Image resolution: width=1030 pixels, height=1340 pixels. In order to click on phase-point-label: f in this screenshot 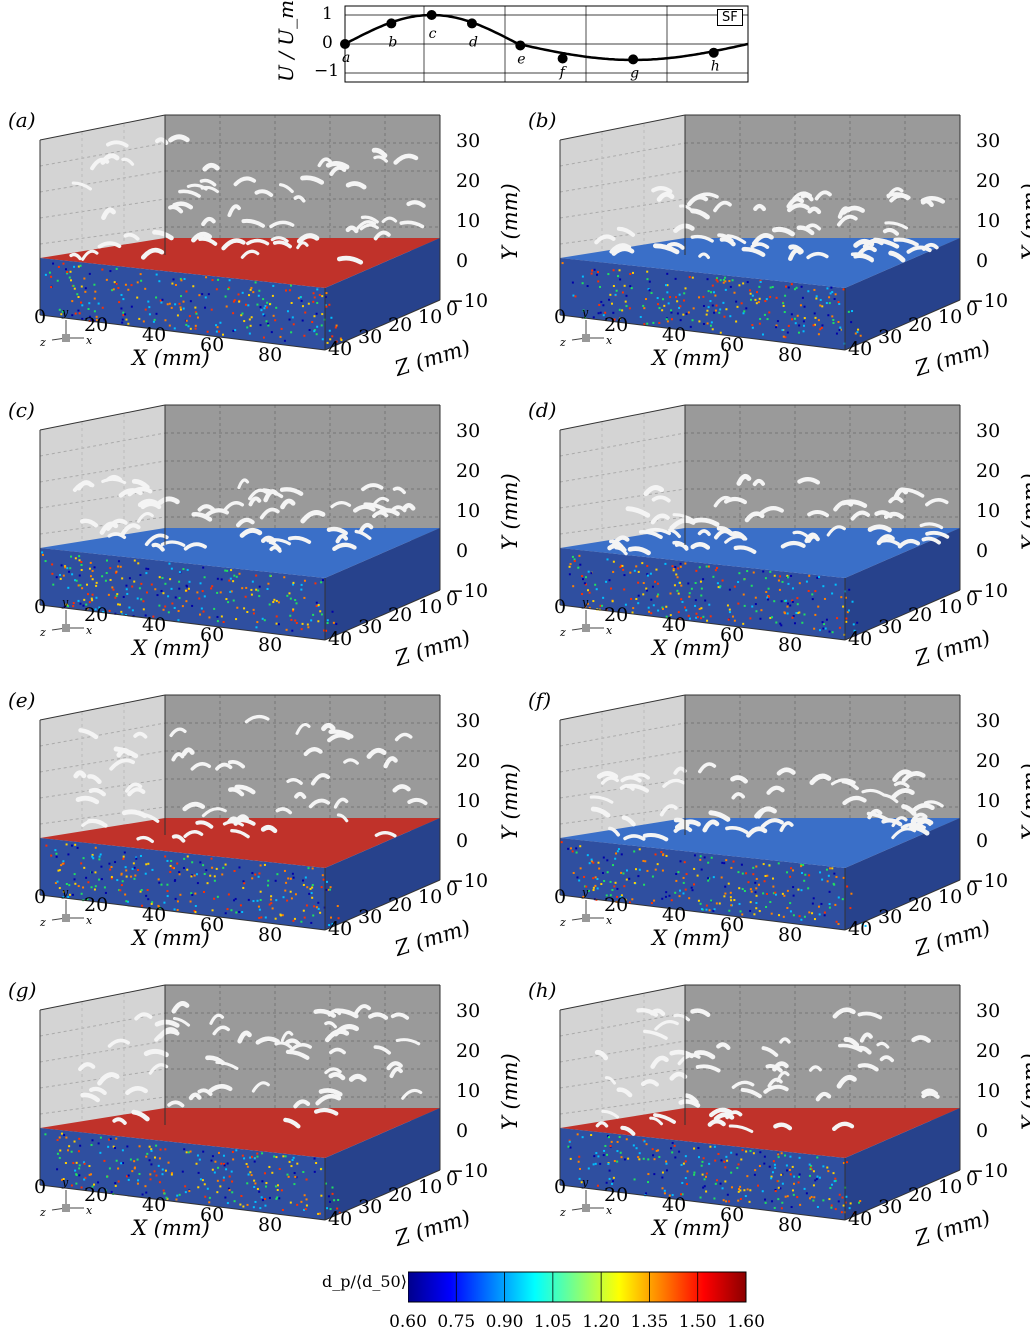, I will do `click(563, 73)`.